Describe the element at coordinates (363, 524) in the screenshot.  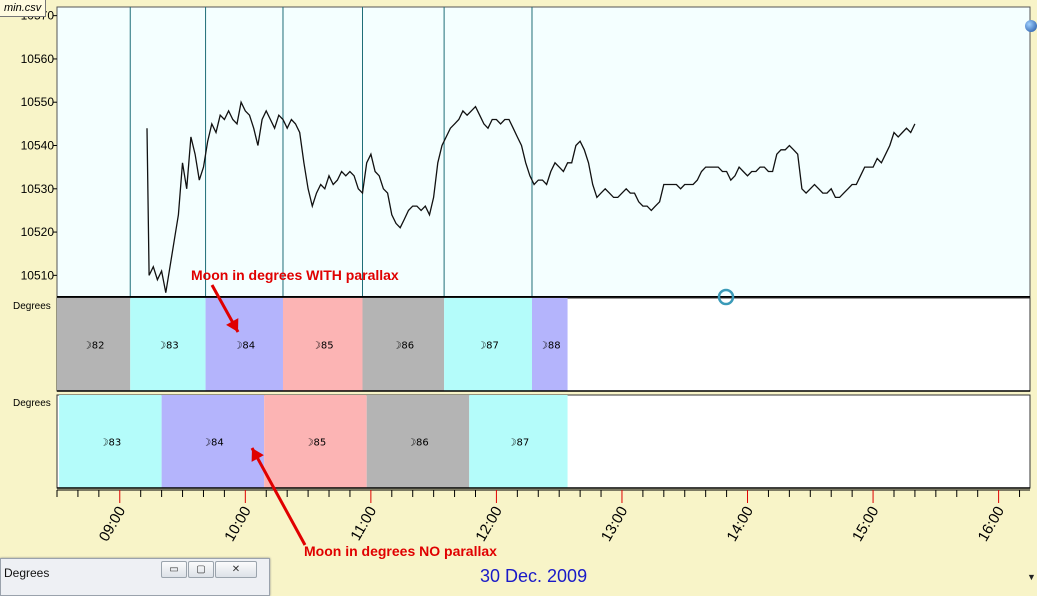
I see `time-label-2: 11:00` at that location.